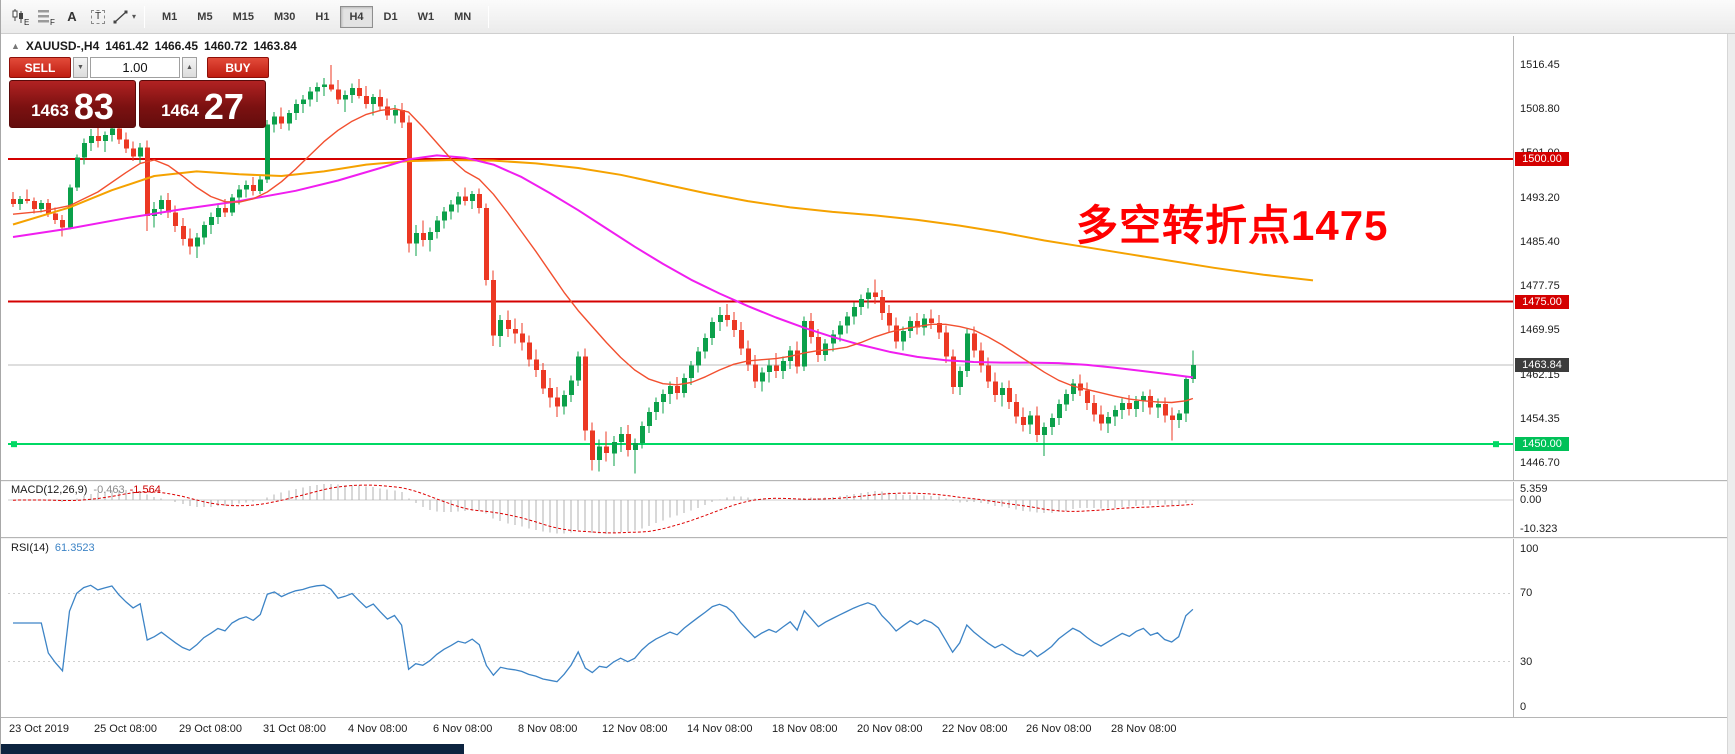 The height and width of the screenshot is (754, 1735). I want to click on price-axis-separator, so click(1513, 376).